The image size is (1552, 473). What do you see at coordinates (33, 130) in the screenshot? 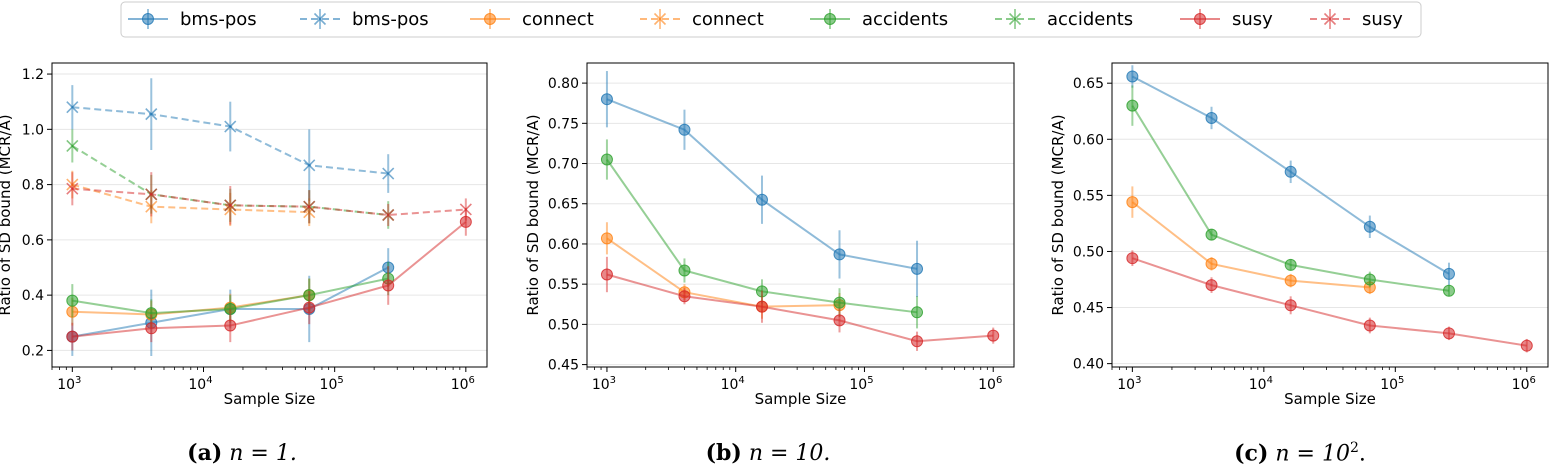
I see `y-tick-label: 1.0` at bounding box center [33, 130].